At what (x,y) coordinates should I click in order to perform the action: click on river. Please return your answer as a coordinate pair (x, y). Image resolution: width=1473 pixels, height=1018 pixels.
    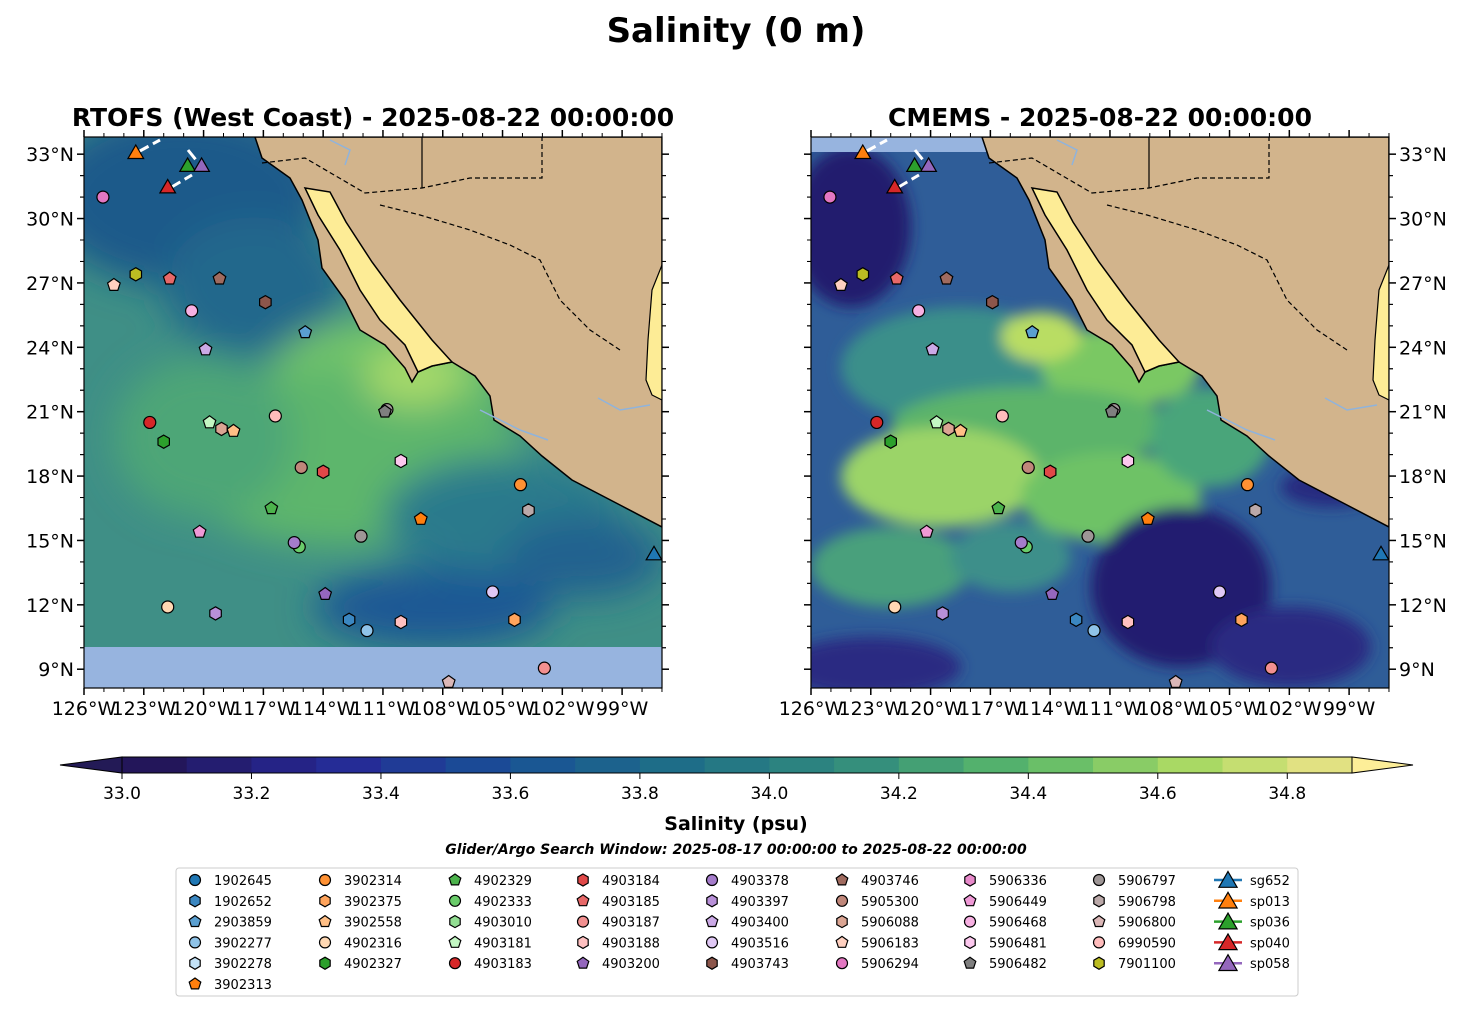
    Looking at the image, I should click on (514, 425).